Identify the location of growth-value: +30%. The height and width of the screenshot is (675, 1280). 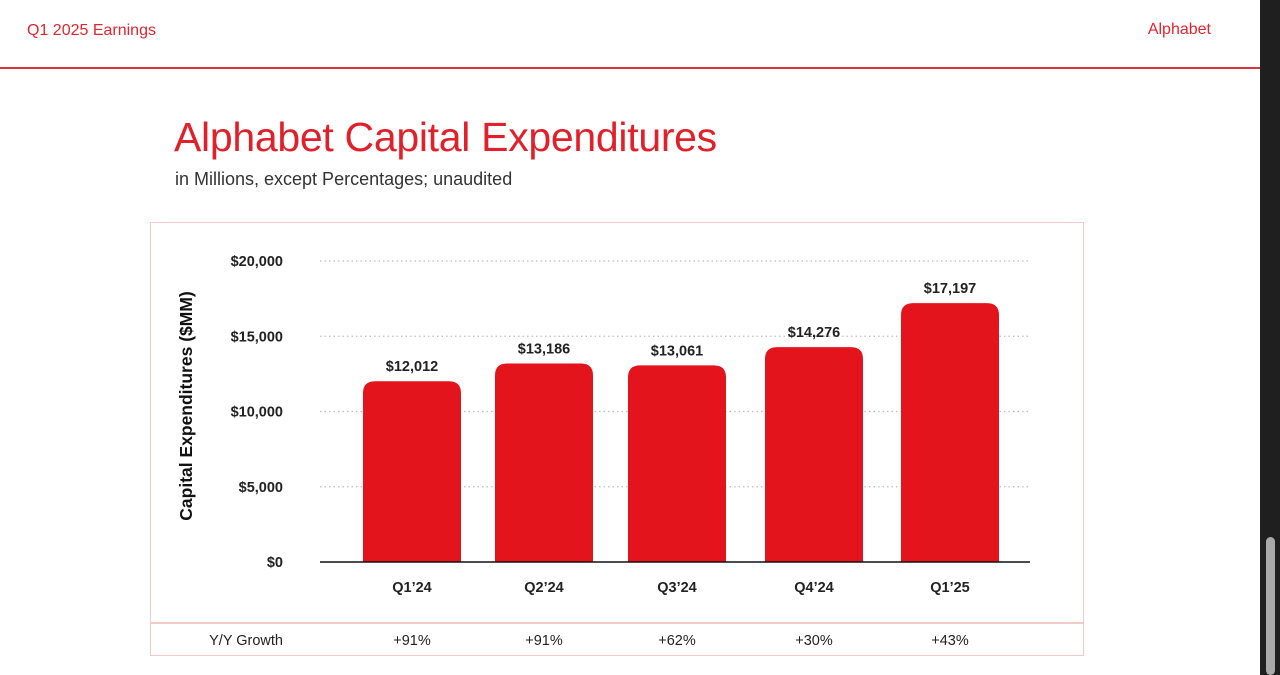
(814, 641).